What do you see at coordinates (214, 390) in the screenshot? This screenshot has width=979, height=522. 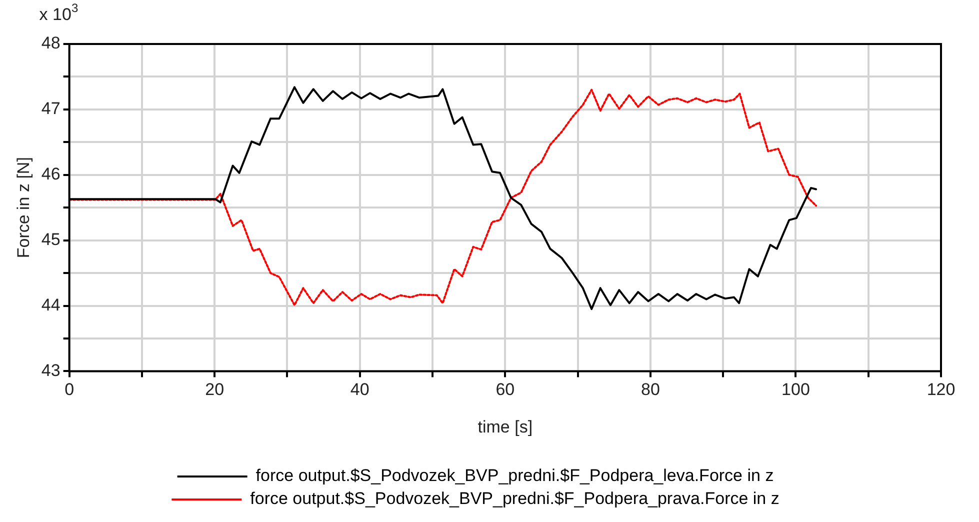 I see `x-tick-label: 20` at bounding box center [214, 390].